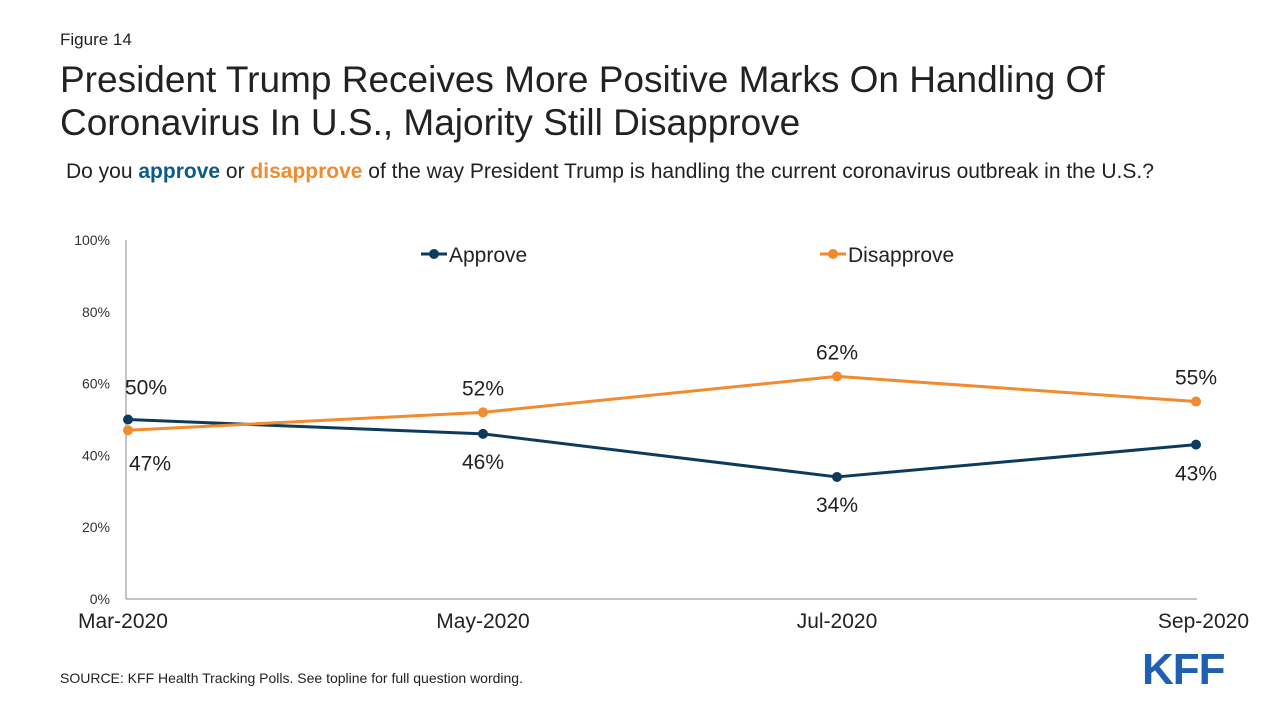 This screenshot has height=720, width=1280. What do you see at coordinates (100, 599) in the screenshot?
I see `y-tick-label: 0%` at bounding box center [100, 599].